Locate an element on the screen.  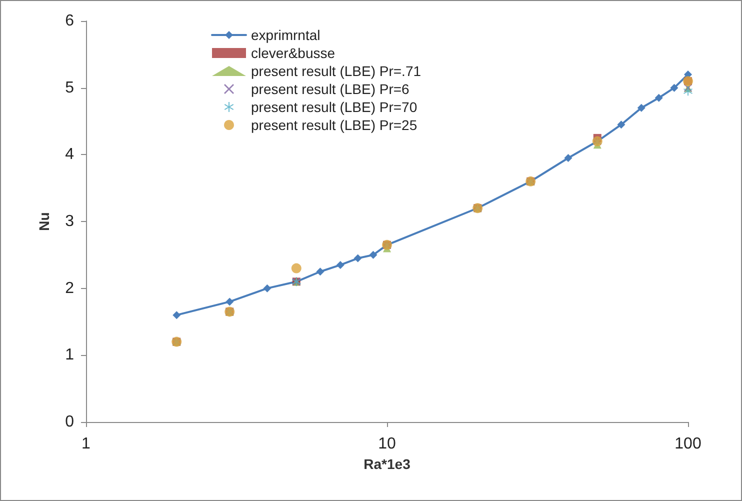
legend-label: exprimrntal is located at coordinates (285, 35).